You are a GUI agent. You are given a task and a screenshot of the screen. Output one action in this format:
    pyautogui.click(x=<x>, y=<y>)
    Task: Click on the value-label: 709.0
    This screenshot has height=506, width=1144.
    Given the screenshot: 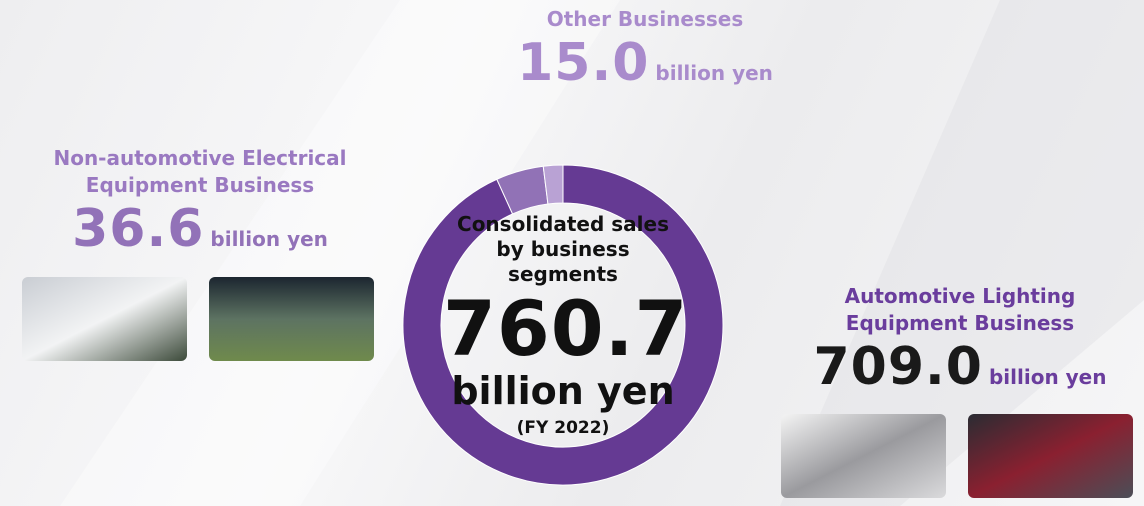 What is the action you would take?
    pyautogui.click(x=898, y=367)
    